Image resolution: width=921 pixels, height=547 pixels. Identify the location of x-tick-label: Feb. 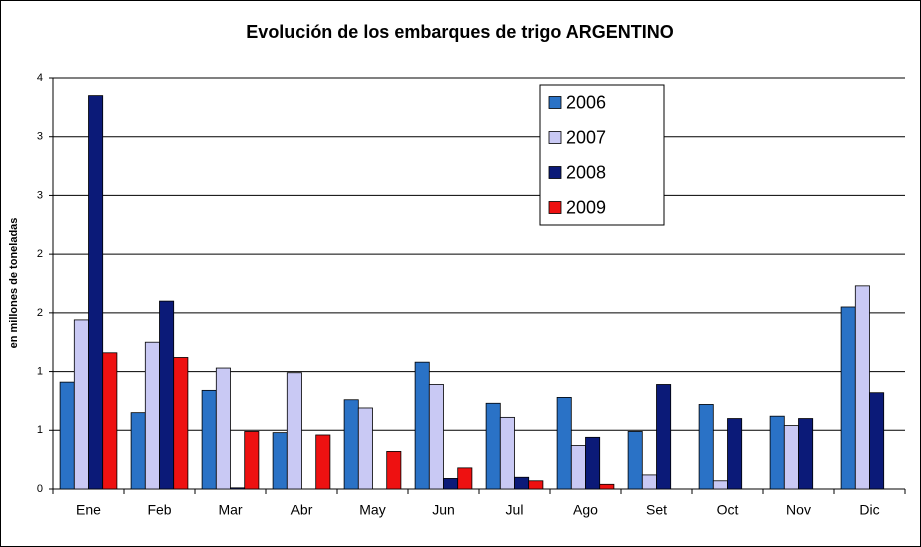
(159, 510).